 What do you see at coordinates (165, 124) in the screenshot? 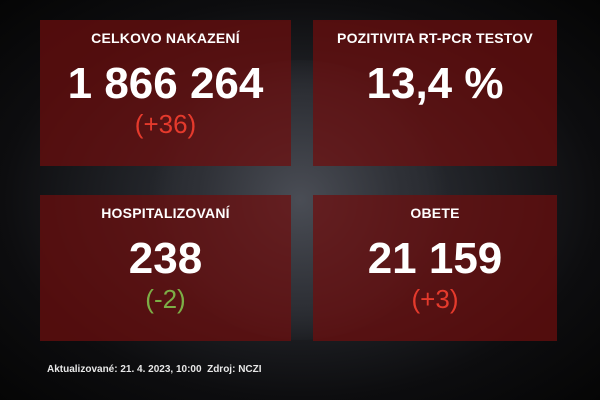
I see `card-delta: (+36)` at bounding box center [165, 124].